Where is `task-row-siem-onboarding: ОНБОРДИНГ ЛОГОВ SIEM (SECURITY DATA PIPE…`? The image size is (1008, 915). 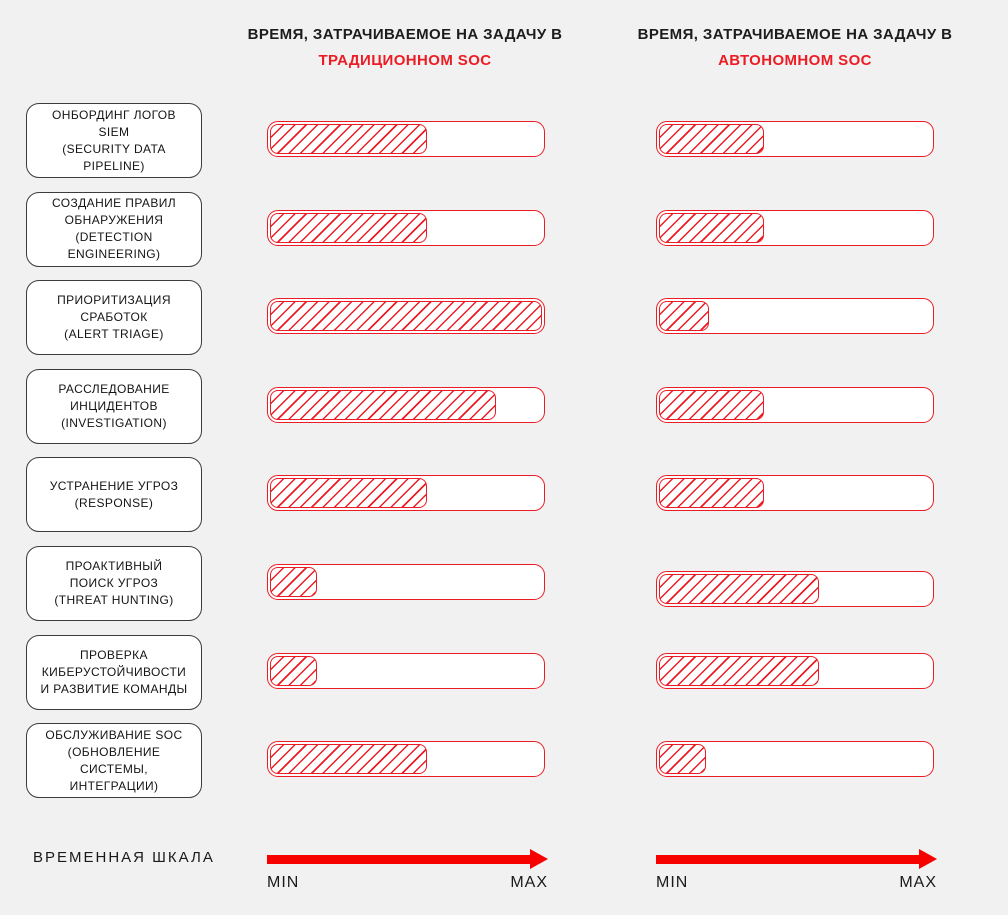 task-row-siem-onboarding: ОНБОРДИНГ ЛОГОВ SIEM (SECURITY DATA PIPE… is located at coordinates (504, 147).